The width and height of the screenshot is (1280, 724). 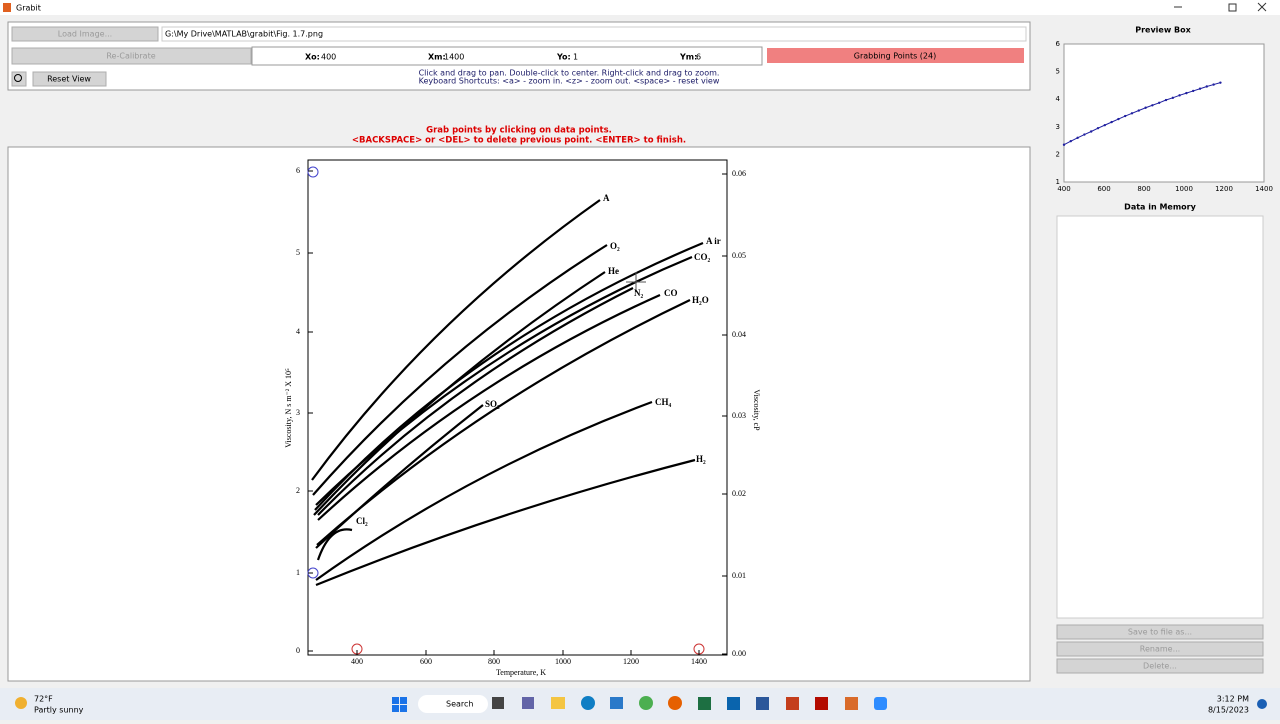 I want to click on image-y2-label: Viscosity, cP, so click(x=756, y=410).